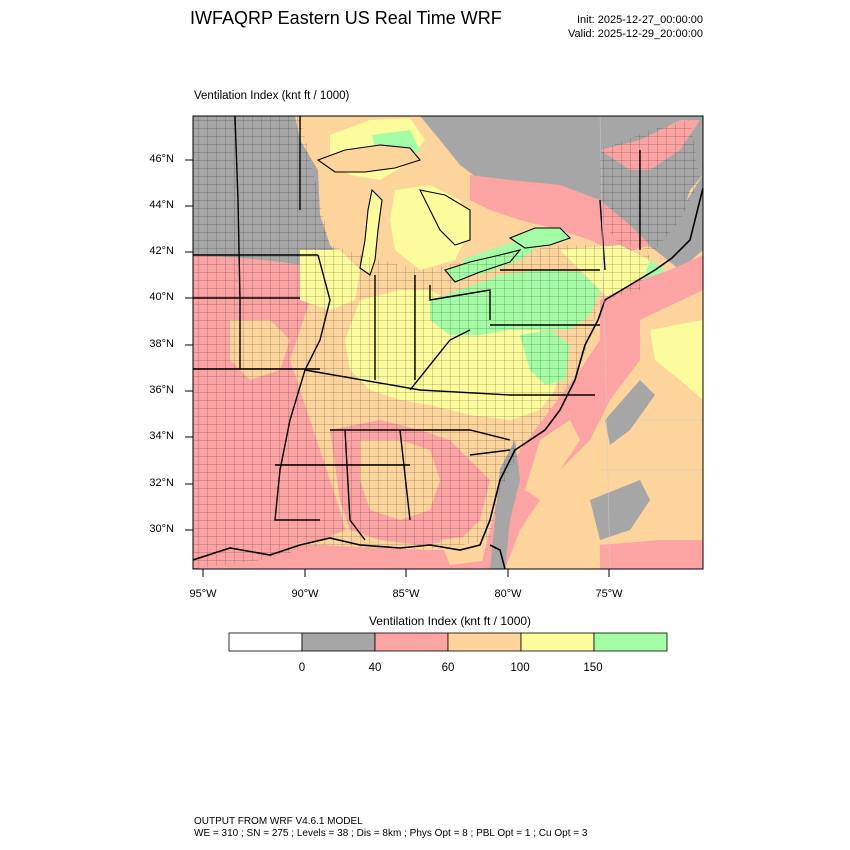 The height and width of the screenshot is (850, 850). Describe the element at coordinates (346, 18) in the screenshot. I see `plot-title: IWFAQRP Eastern US Real Time WRF` at that location.